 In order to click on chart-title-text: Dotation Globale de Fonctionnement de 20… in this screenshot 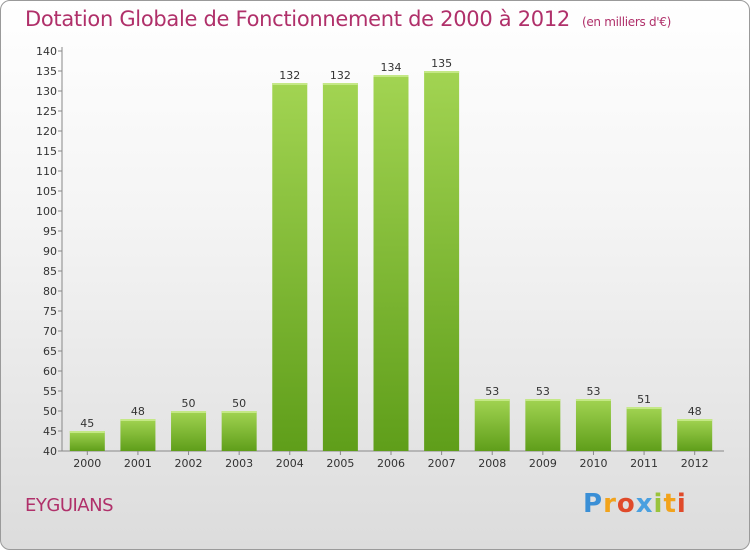, I will do `click(297, 19)`.